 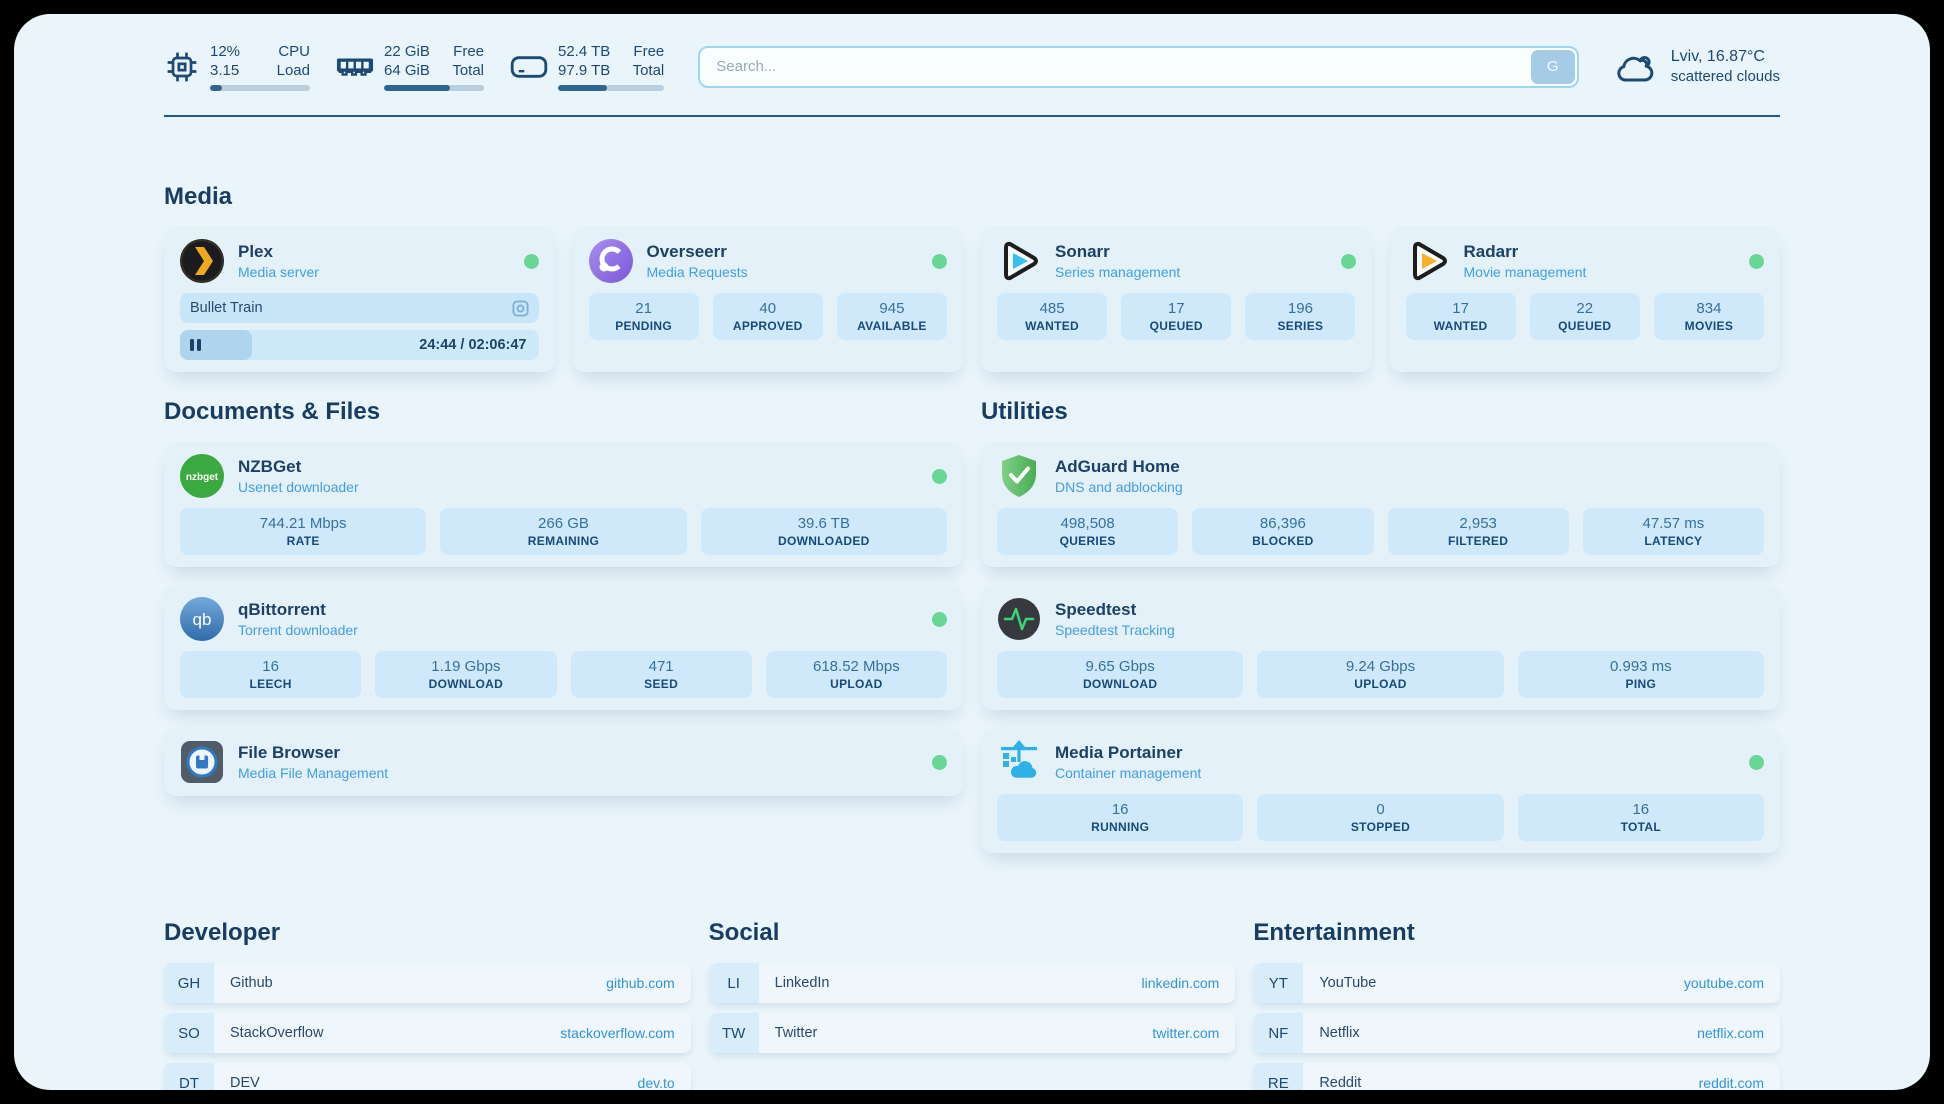 I want to click on search-bar: G, so click(x=1138, y=66).